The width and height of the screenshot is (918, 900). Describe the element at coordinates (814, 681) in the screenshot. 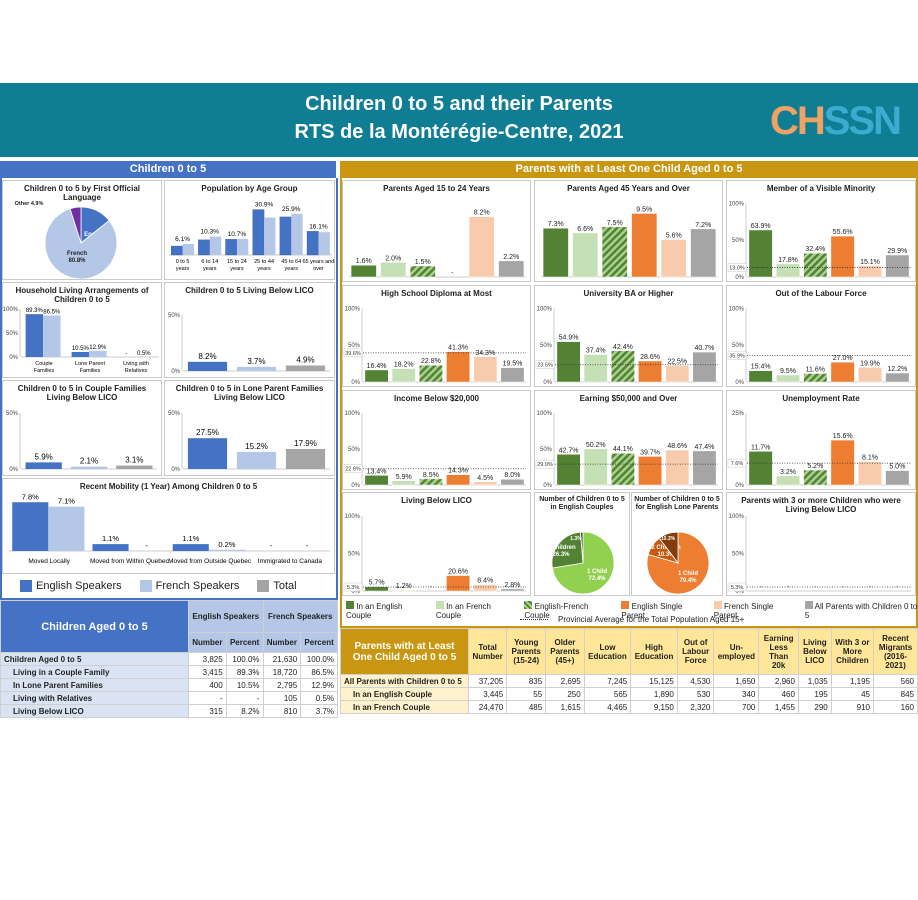

I see `table-cell: 1,035` at that location.